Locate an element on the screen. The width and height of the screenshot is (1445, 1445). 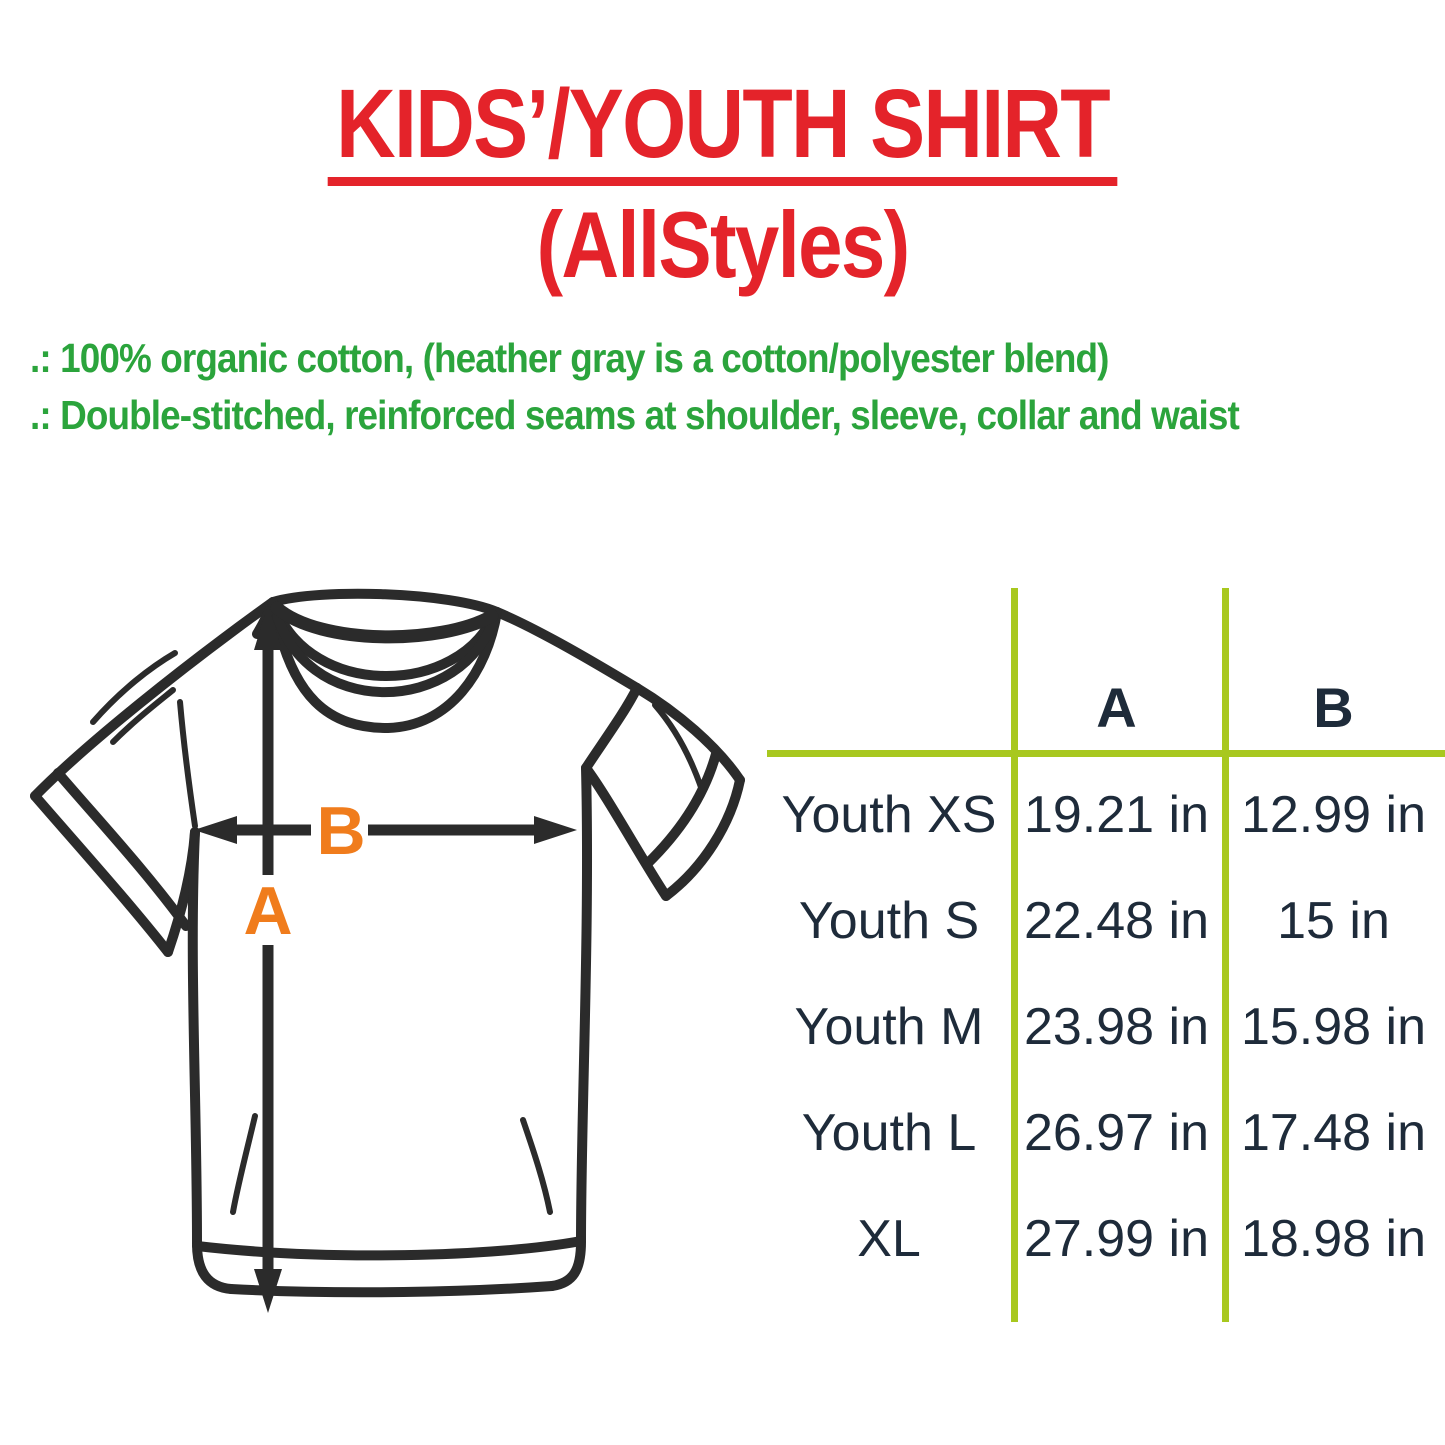
table-divider-horizontal is located at coordinates (1106, 753).